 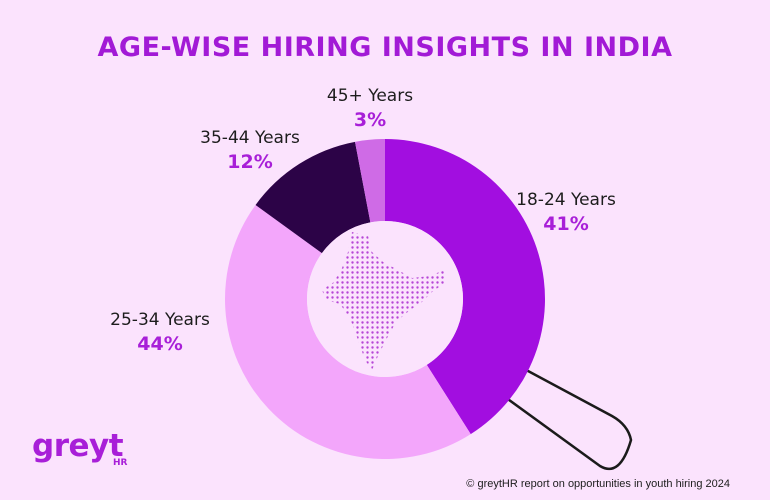 What do you see at coordinates (370, 181) in the screenshot?
I see `slice-45-years` at bounding box center [370, 181].